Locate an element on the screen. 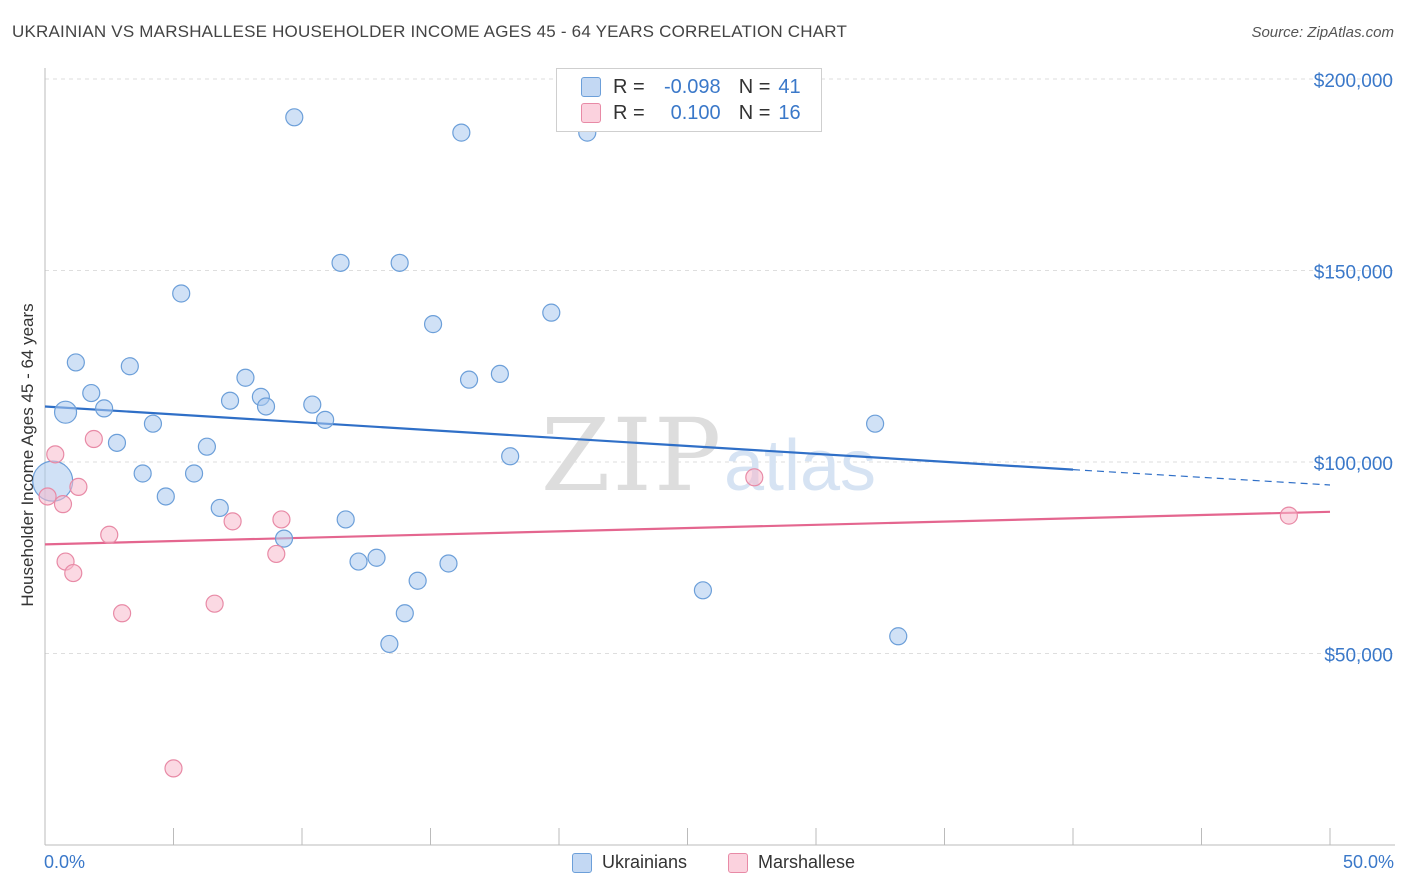 This screenshot has height=892, width=1406. trend-line-ukrainians is located at coordinates (559, 438).